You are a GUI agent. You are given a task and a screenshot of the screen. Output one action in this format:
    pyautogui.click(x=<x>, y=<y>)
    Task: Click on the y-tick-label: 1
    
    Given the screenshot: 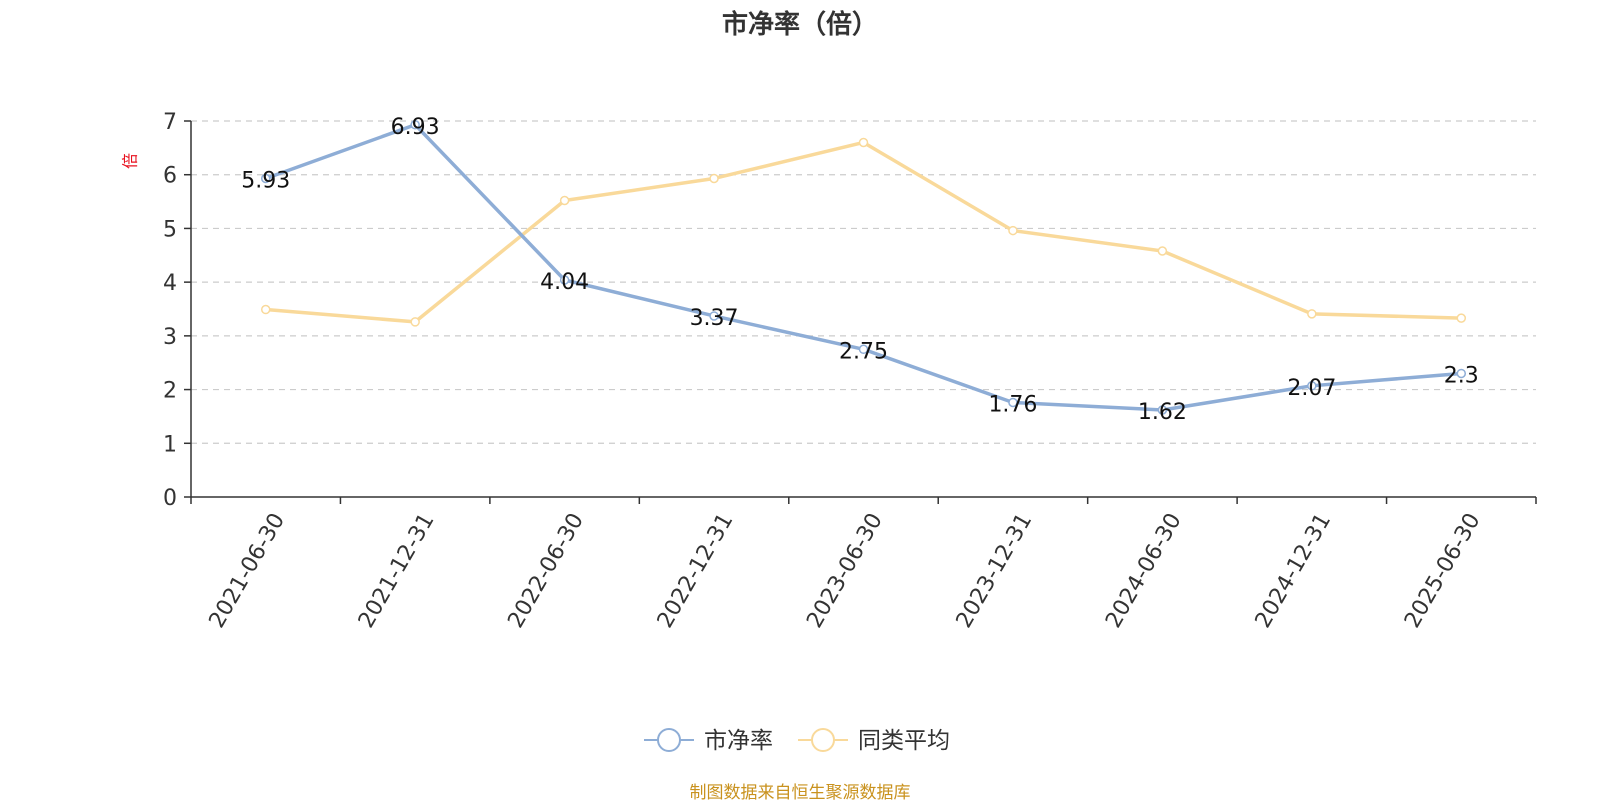 What is the action you would take?
    pyautogui.click(x=170, y=444)
    